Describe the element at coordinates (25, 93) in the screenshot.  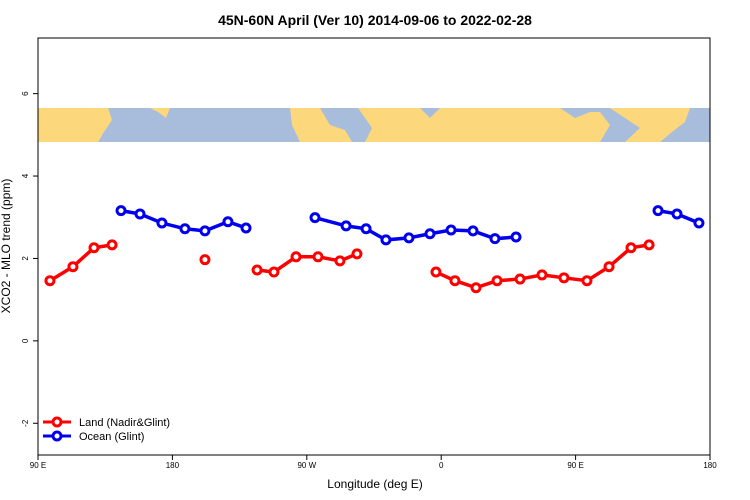
I see `y-tick-label: 6` at that location.